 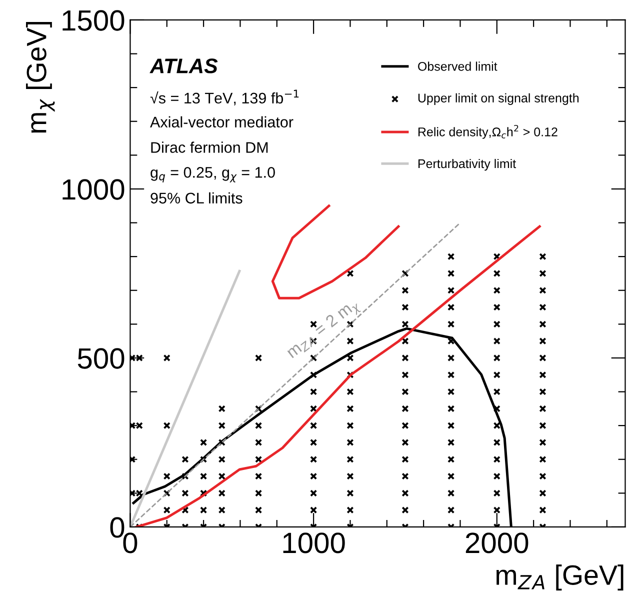 What do you see at coordinates (184, 66) in the screenshot?
I see `annotation: ATLAS` at bounding box center [184, 66].